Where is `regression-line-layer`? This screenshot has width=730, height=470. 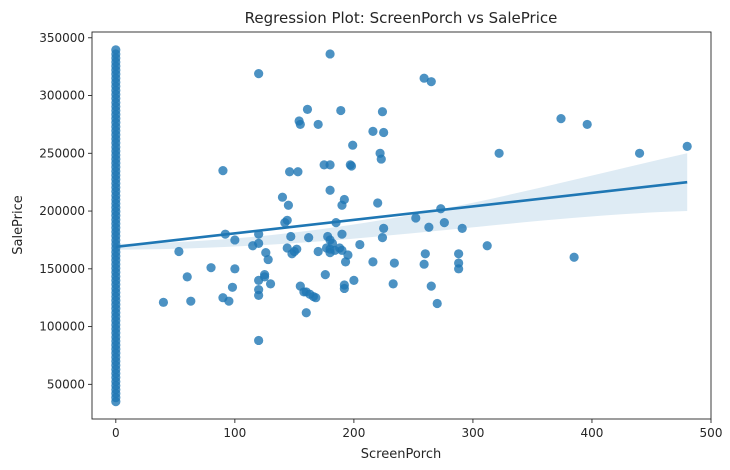
regression-line-layer is located at coordinates (401, 214).